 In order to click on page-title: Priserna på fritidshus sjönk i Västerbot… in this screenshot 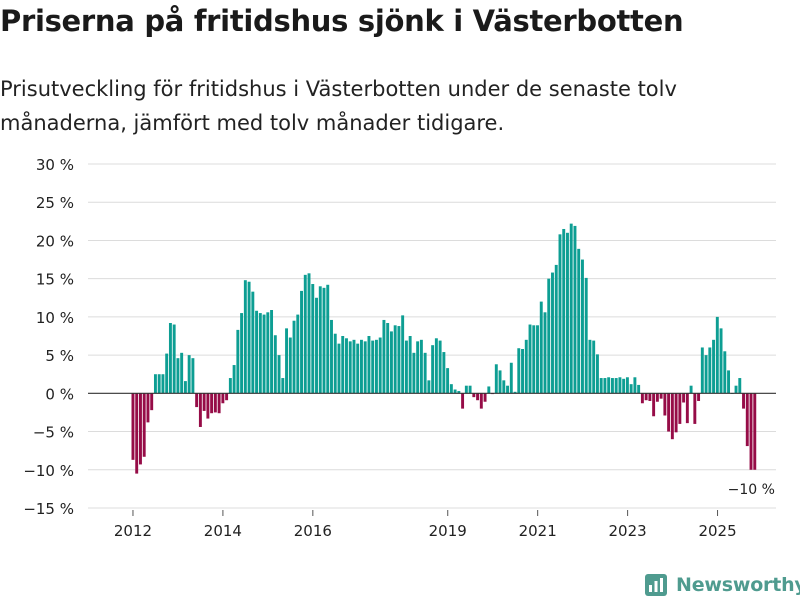, I will do `click(342, 21)`.